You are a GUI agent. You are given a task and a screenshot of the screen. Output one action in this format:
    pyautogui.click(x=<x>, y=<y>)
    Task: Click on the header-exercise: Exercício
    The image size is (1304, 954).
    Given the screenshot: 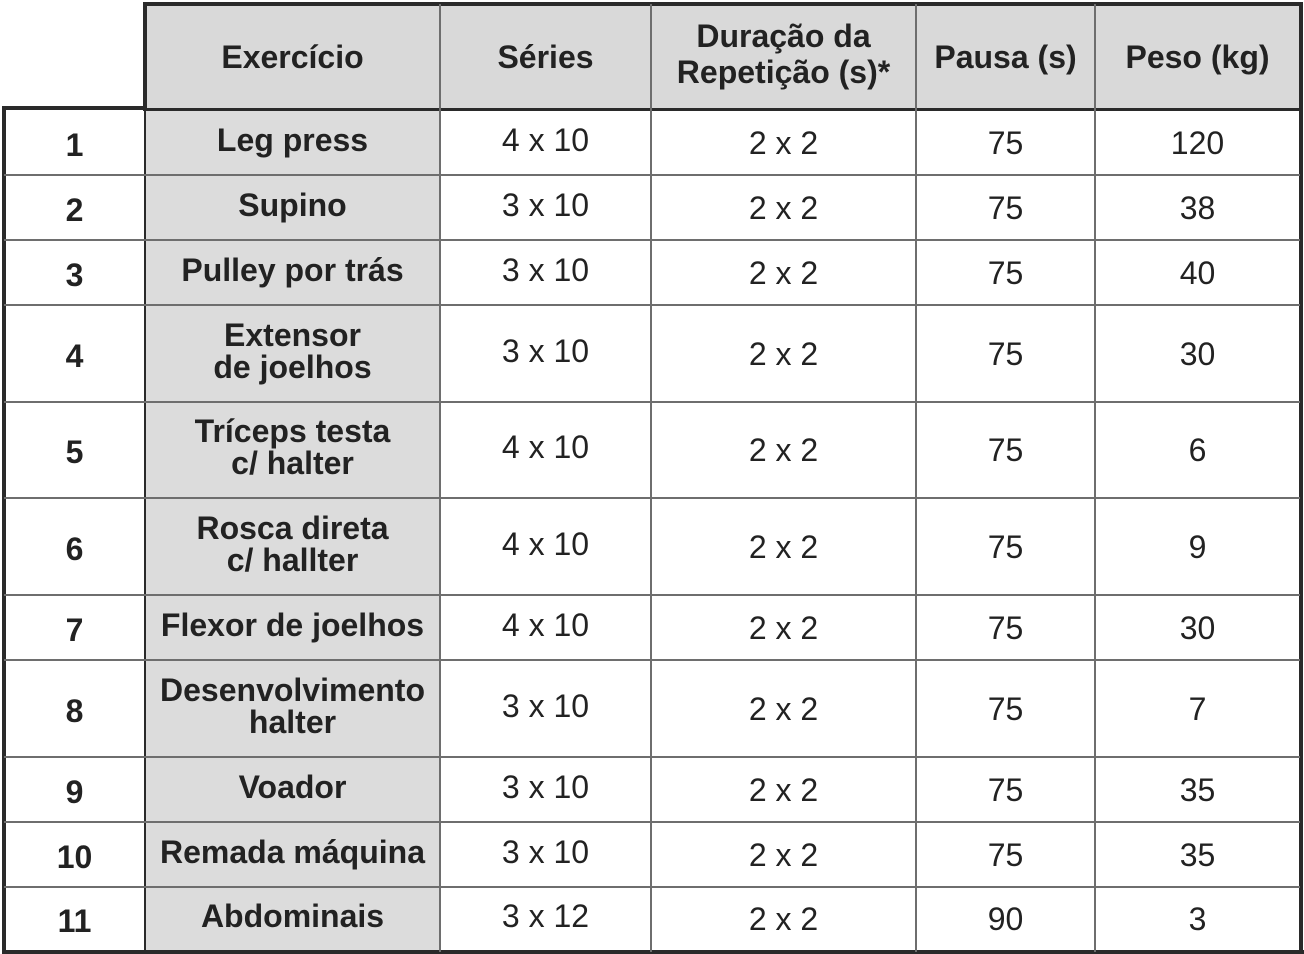 What is the action you would take?
    pyautogui.click(x=292, y=57)
    